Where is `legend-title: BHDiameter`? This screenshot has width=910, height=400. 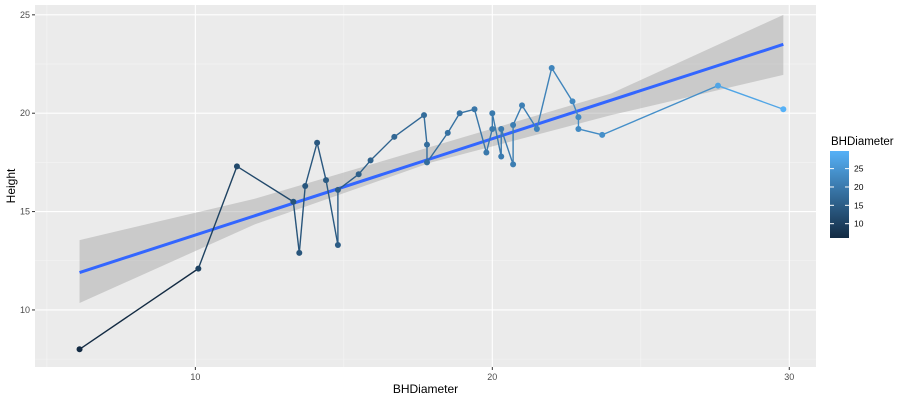
legend-title: BHDiameter is located at coordinates (862, 142).